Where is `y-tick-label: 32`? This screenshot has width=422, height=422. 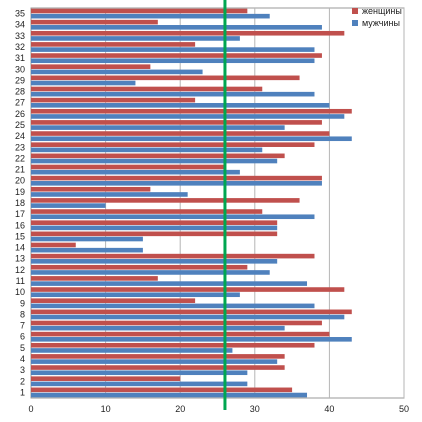 y-tick-label: 32 is located at coordinates (20, 47).